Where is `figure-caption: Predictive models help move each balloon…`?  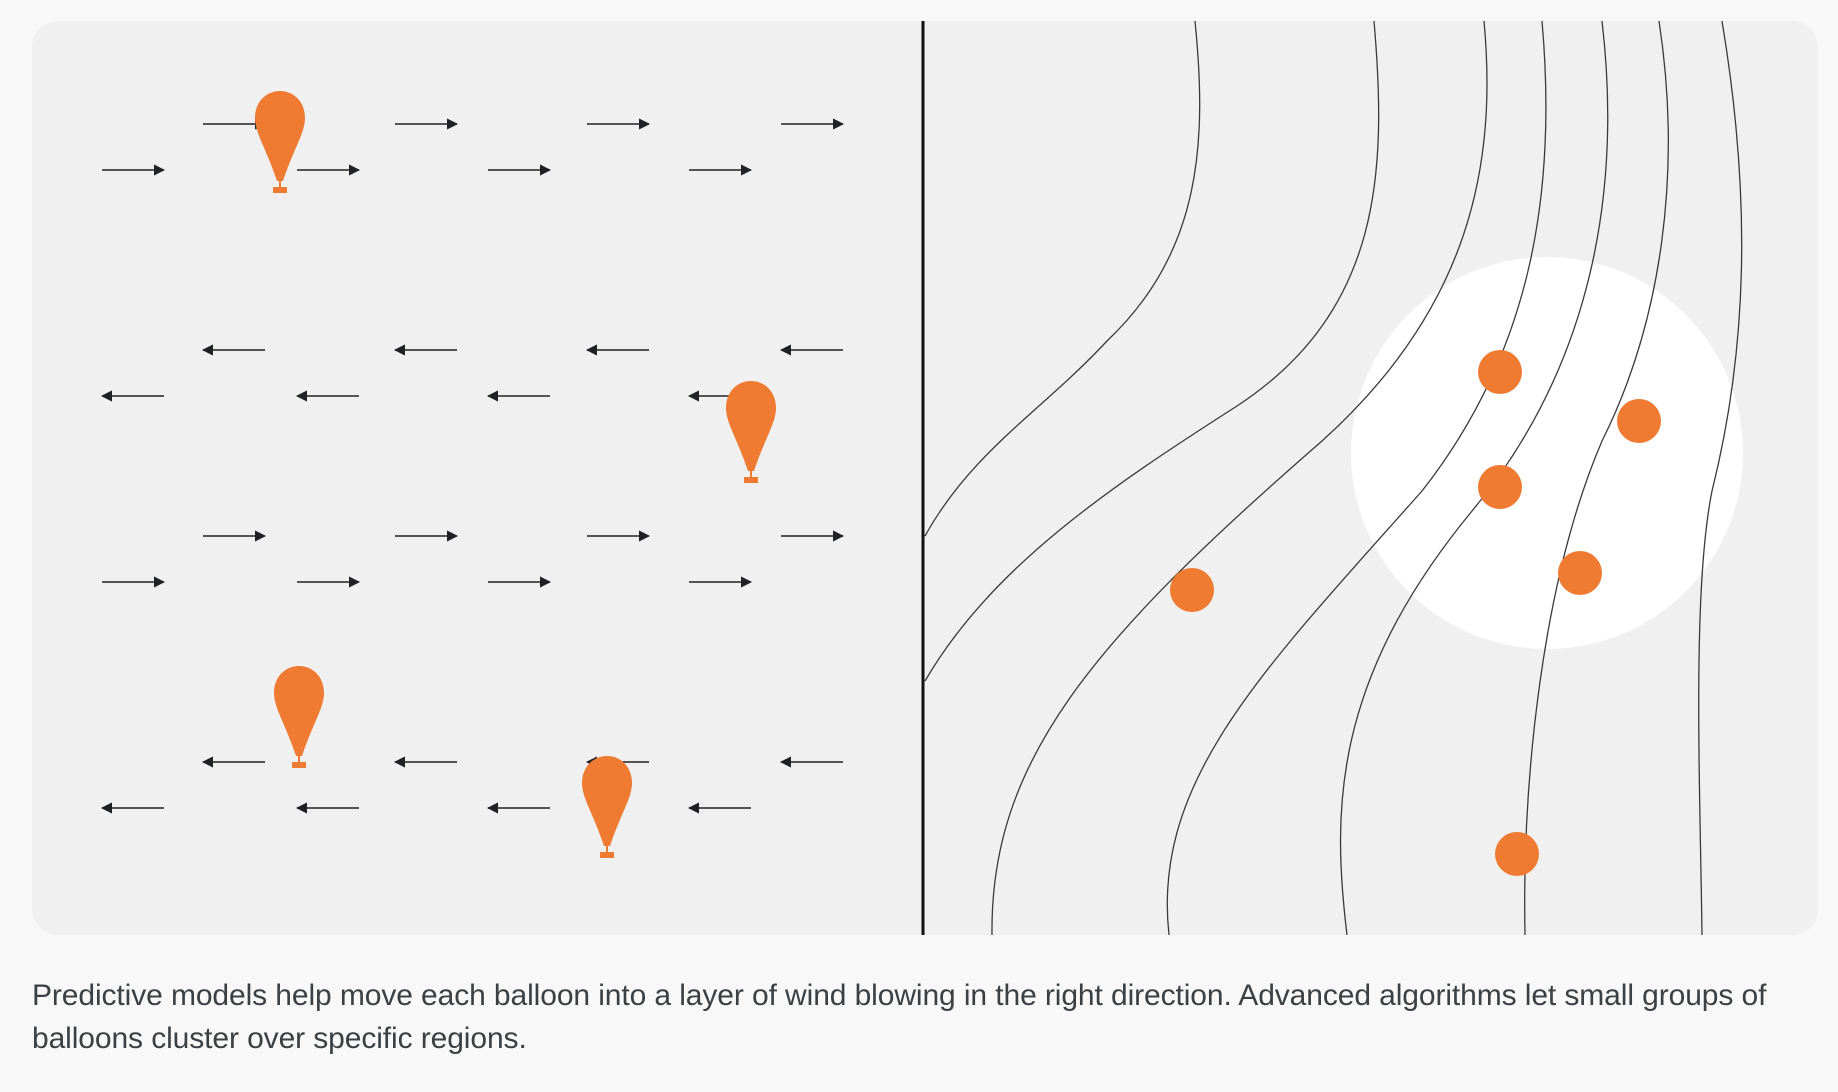
figure-caption: Predictive models help move each balloon… is located at coordinates (899, 1017).